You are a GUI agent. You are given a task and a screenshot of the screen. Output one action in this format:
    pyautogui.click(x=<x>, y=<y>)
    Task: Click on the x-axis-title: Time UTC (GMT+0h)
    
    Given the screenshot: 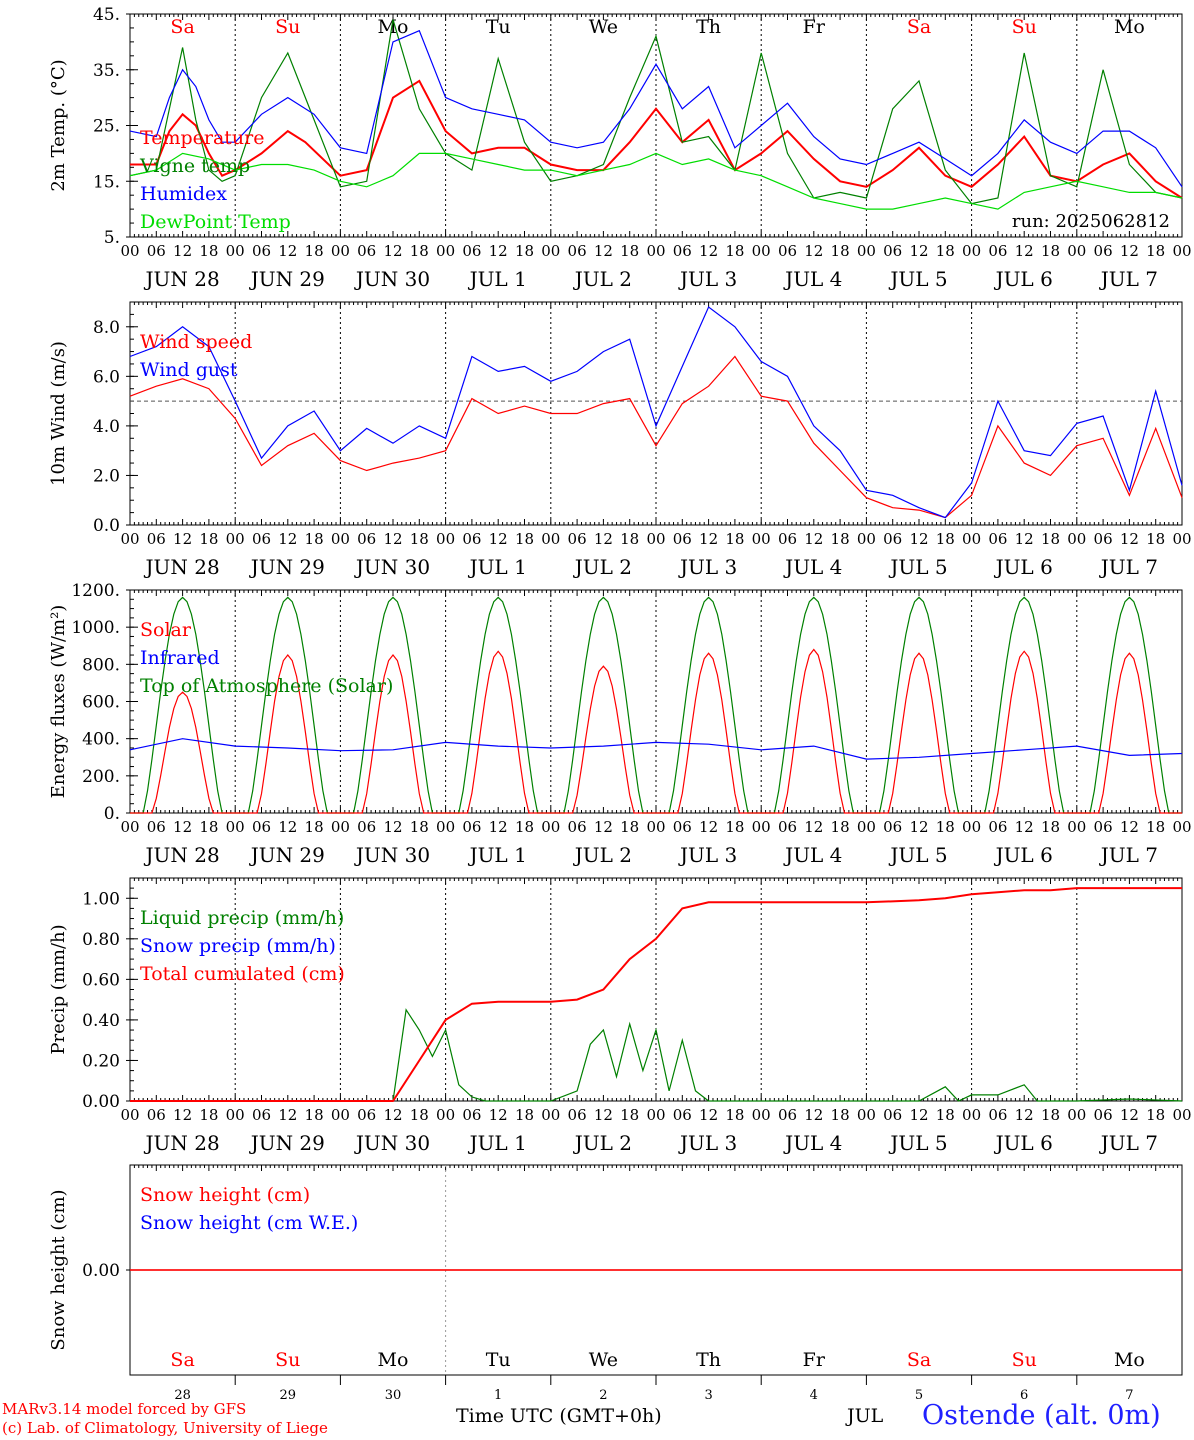 What is the action you would take?
    pyautogui.click(x=559, y=1416)
    